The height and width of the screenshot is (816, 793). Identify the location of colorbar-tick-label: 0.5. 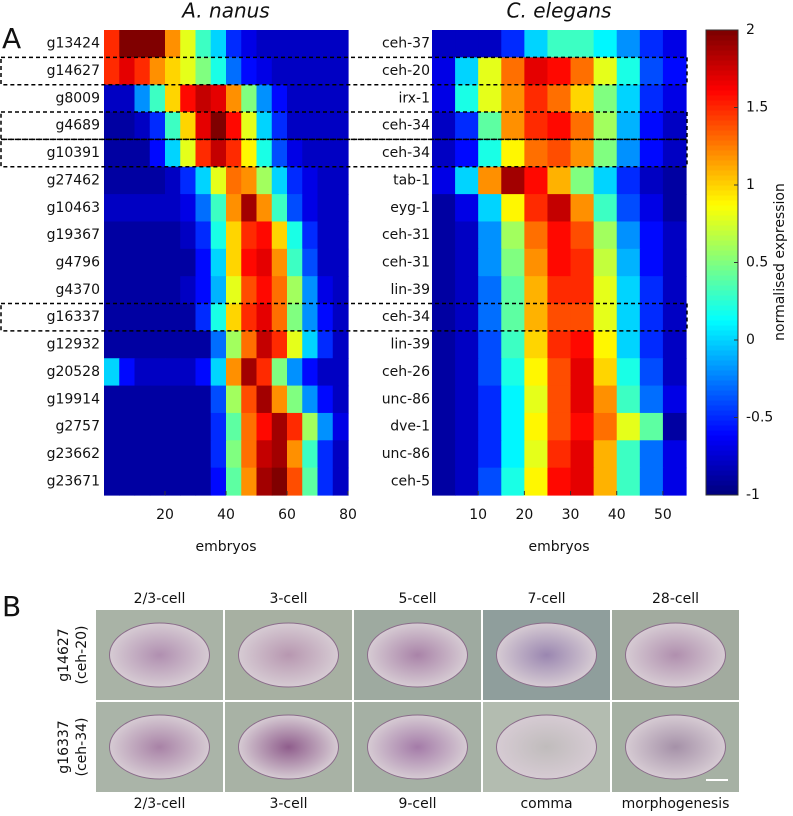
(757, 263).